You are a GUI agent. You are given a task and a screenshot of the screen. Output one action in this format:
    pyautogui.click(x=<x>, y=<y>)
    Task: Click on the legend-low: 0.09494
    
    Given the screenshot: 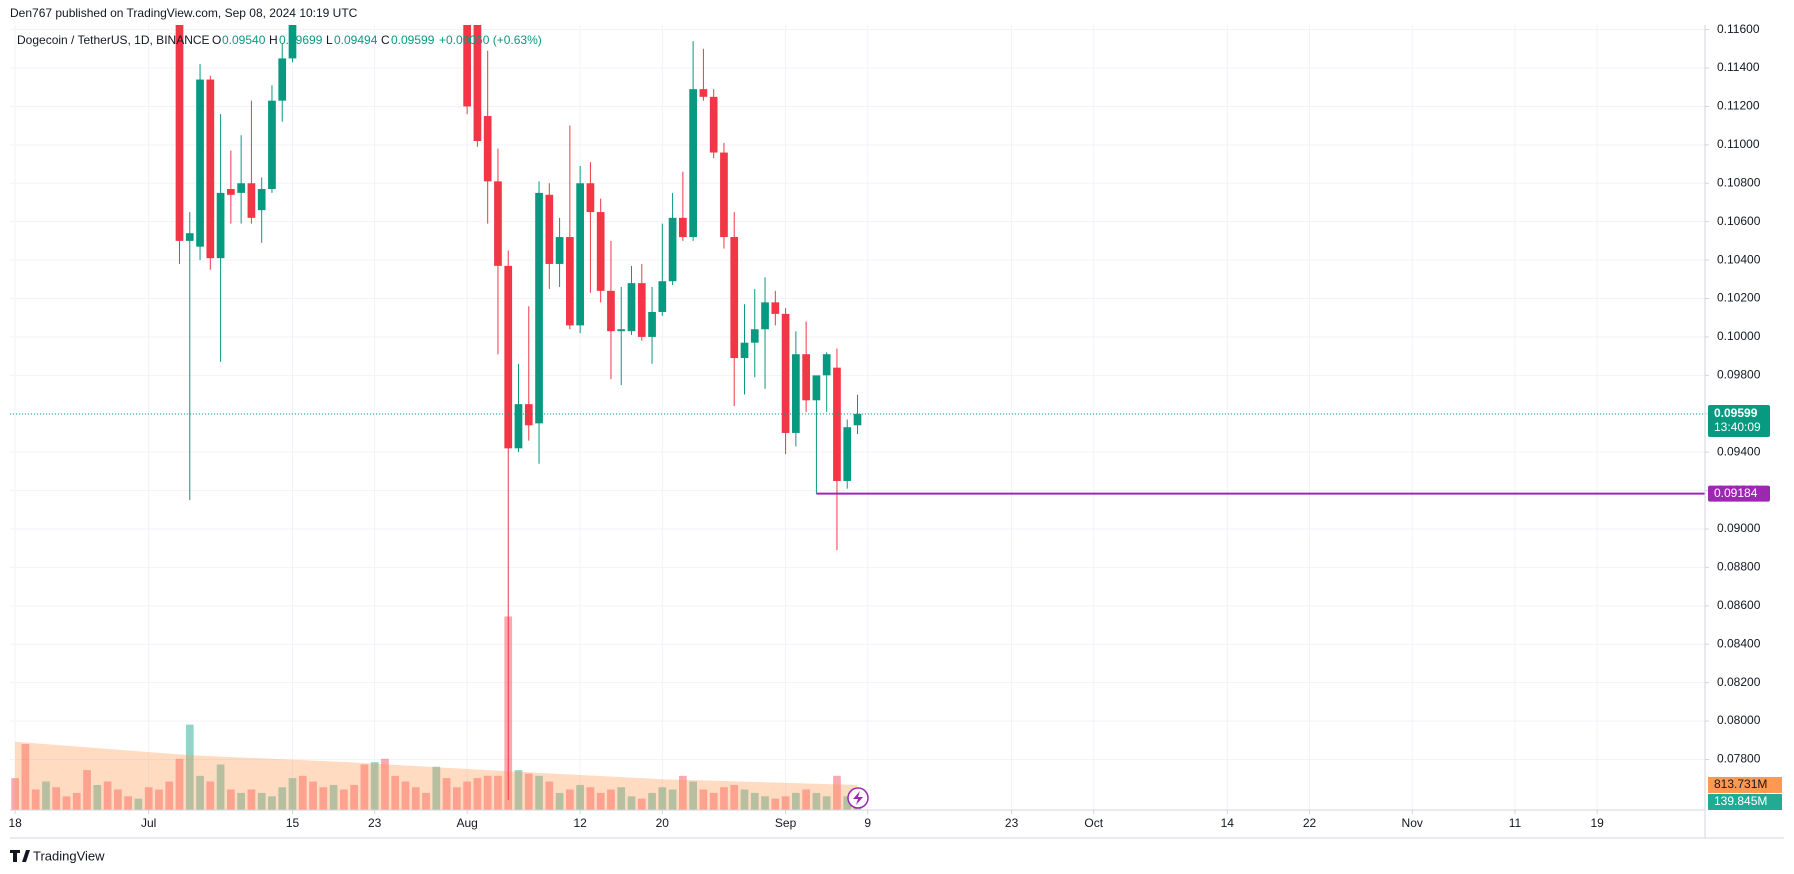 What is the action you would take?
    pyautogui.click(x=356, y=40)
    